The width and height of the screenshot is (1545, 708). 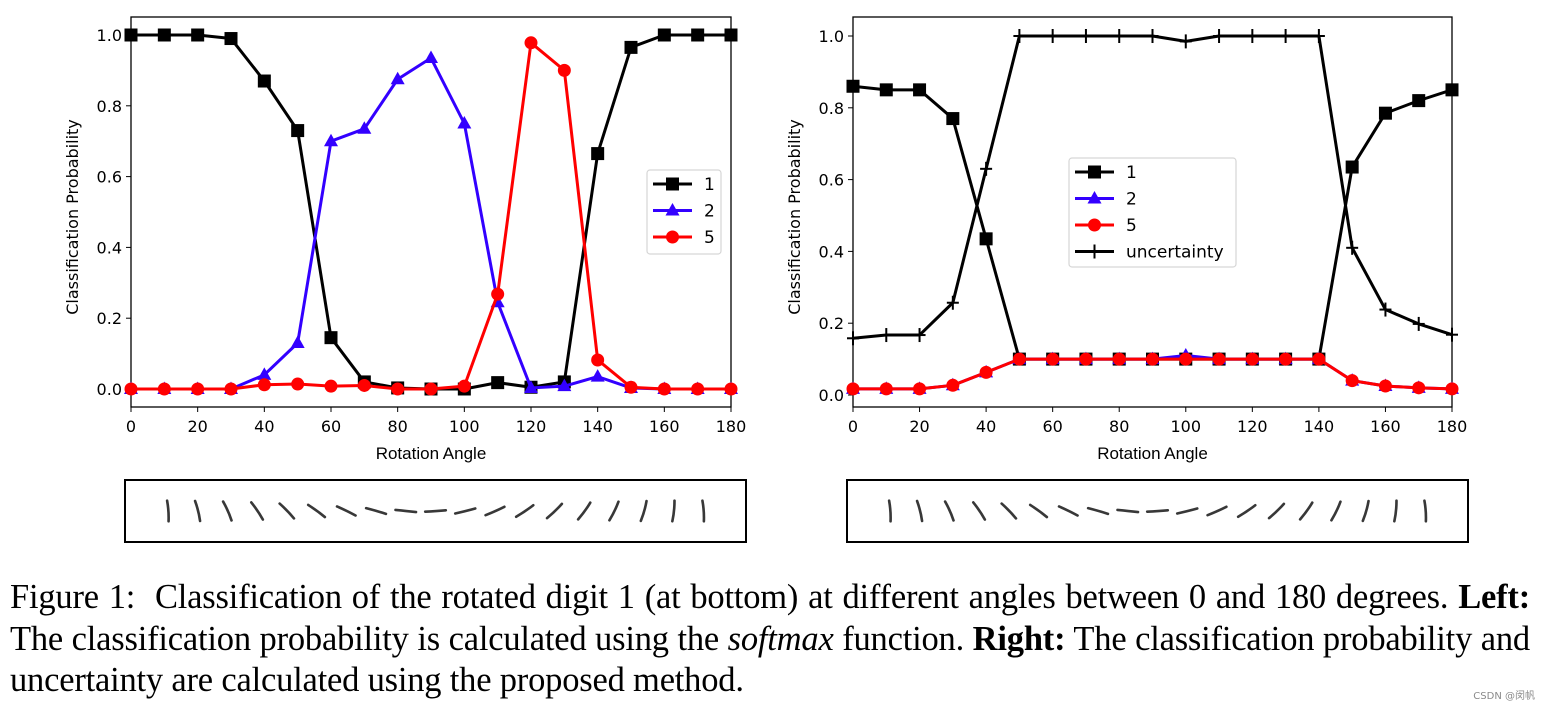 What do you see at coordinates (435, 511) in the screenshot?
I see `rotated-digit-90-deg` at bounding box center [435, 511].